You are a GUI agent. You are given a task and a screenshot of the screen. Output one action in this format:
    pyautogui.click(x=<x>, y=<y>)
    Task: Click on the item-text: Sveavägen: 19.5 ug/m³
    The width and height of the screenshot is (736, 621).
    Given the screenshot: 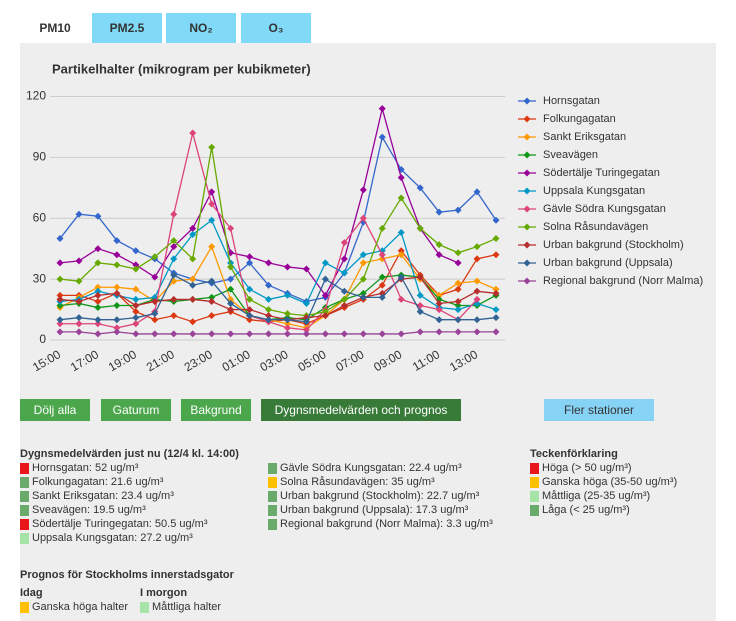 What is the action you would take?
    pyautogui.click(x=89, y=510)
    